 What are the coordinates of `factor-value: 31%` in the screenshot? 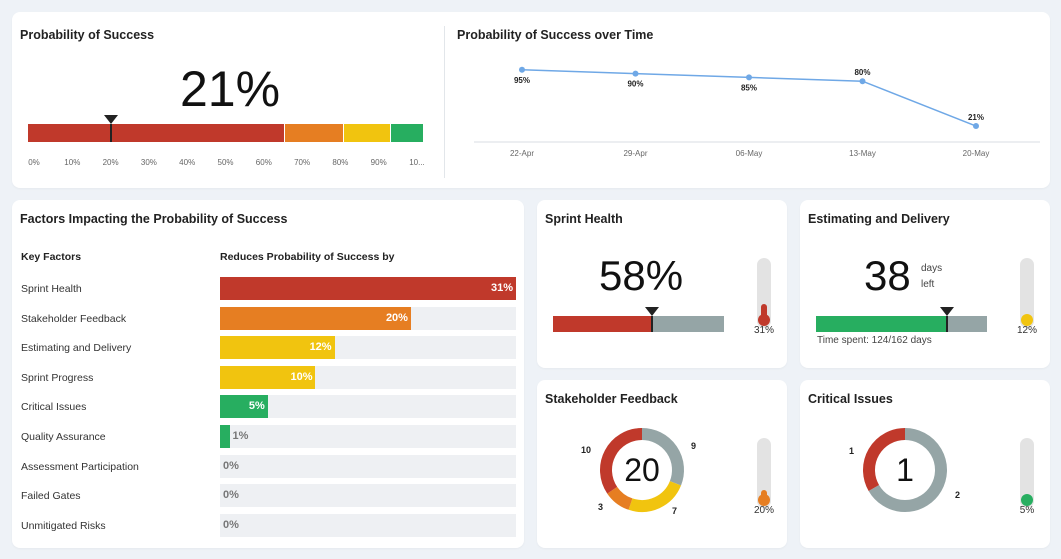 It's located at (501, 288).